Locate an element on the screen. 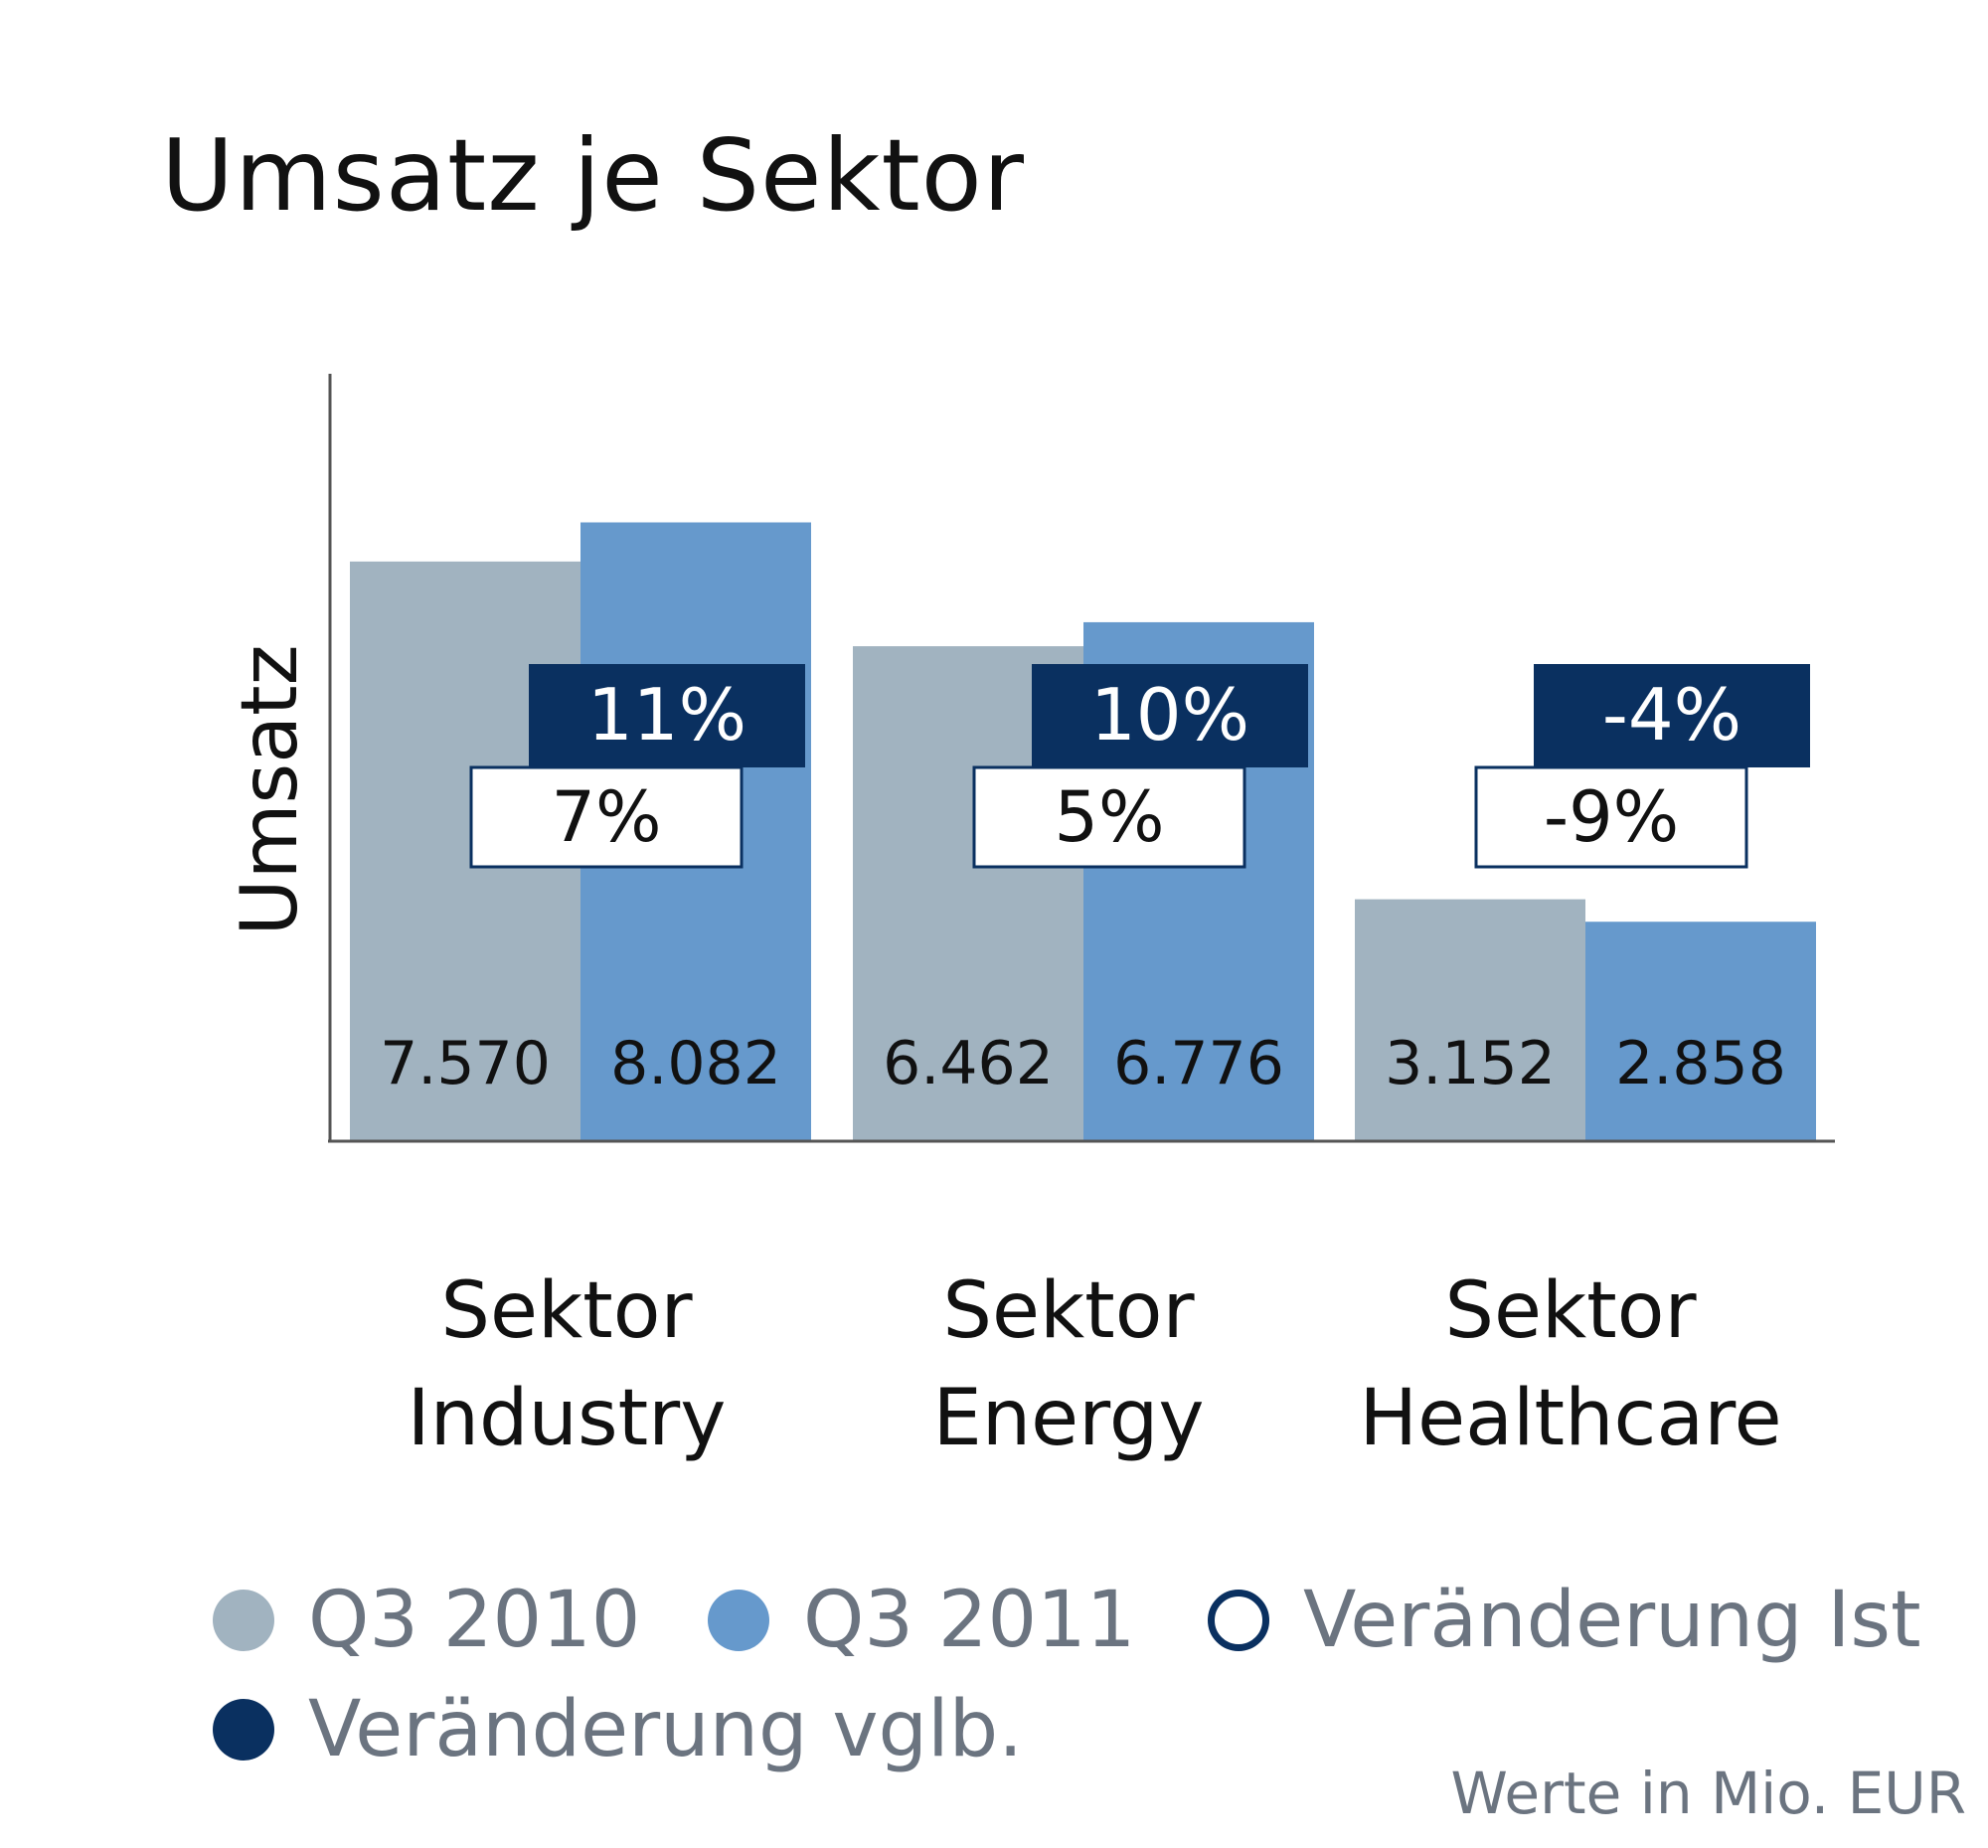  legend-label: Veränderung vglb. is located at coordinates (665, 1729).